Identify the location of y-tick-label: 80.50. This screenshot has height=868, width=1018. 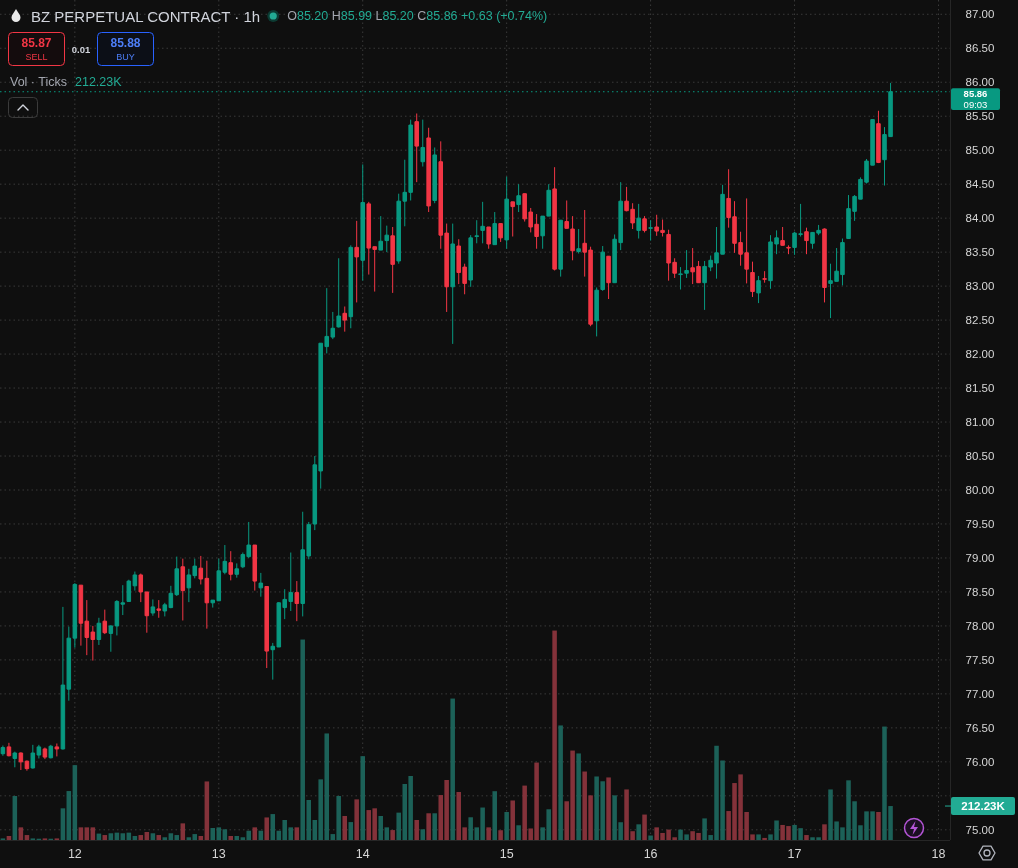
(980, 456).